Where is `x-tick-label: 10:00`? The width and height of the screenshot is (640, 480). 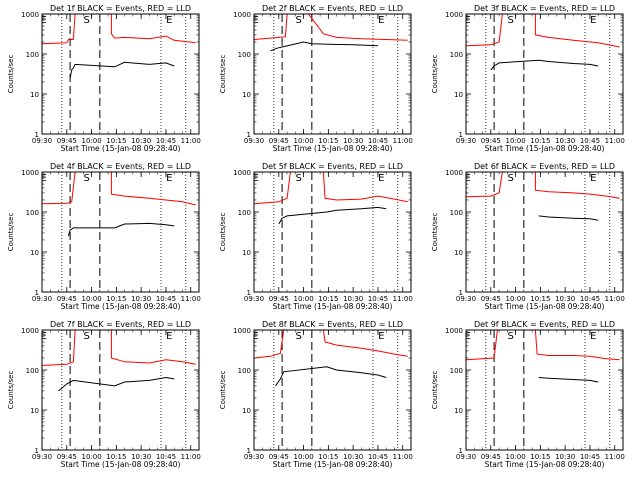
x-tick-label: 10:00 is located at coordinates (91, 141).